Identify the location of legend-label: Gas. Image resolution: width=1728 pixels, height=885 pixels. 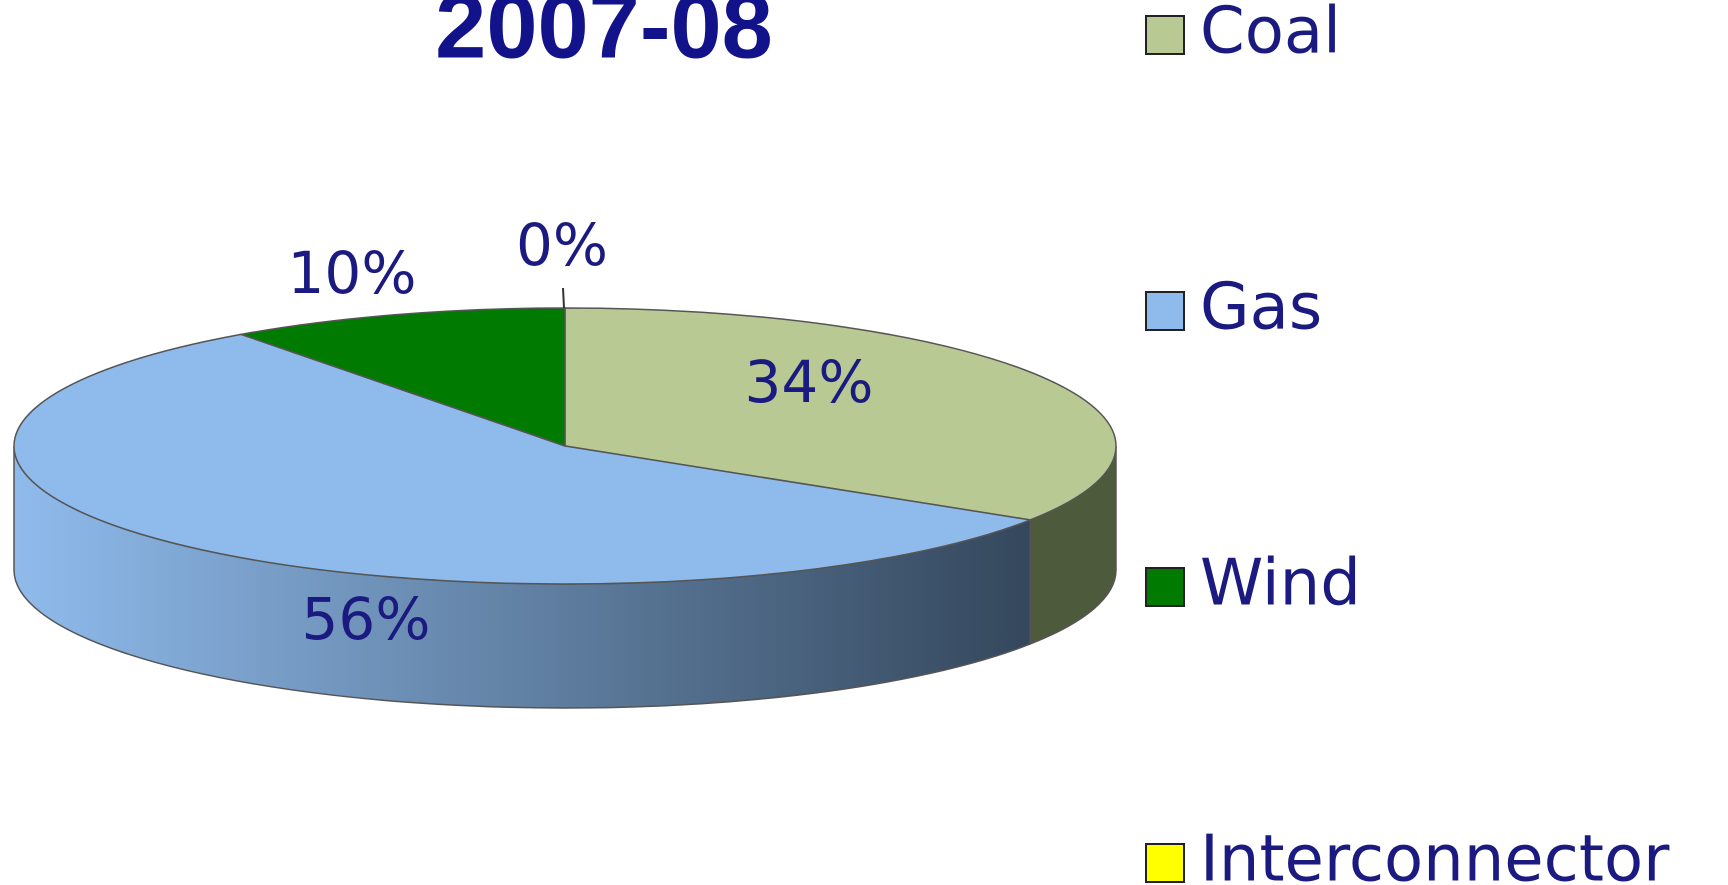
(1261, 308).